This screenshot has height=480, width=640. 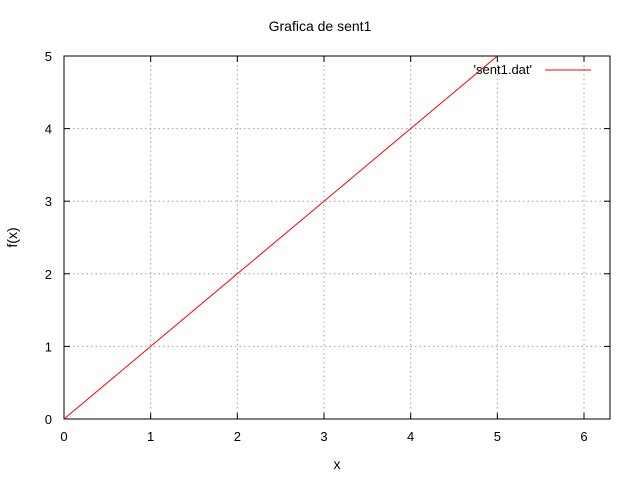 I want to click on y-tick-label: 3, so click(x=48, y=201).